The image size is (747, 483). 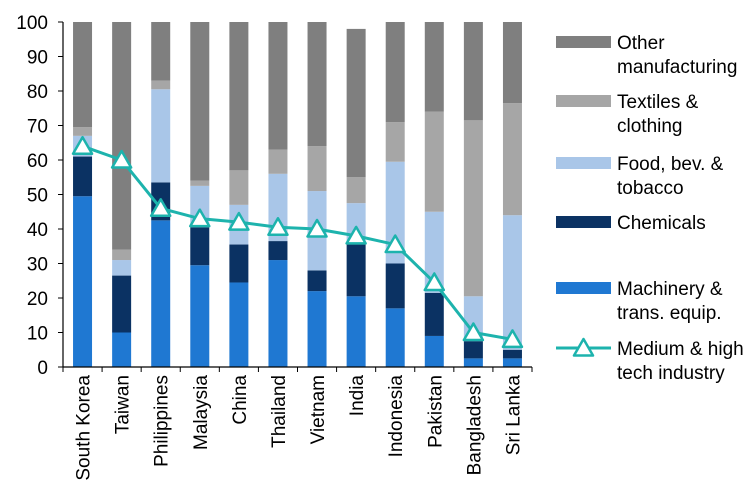 I want to click on y-tick-label-5: 40, so click(x=37, y=230).